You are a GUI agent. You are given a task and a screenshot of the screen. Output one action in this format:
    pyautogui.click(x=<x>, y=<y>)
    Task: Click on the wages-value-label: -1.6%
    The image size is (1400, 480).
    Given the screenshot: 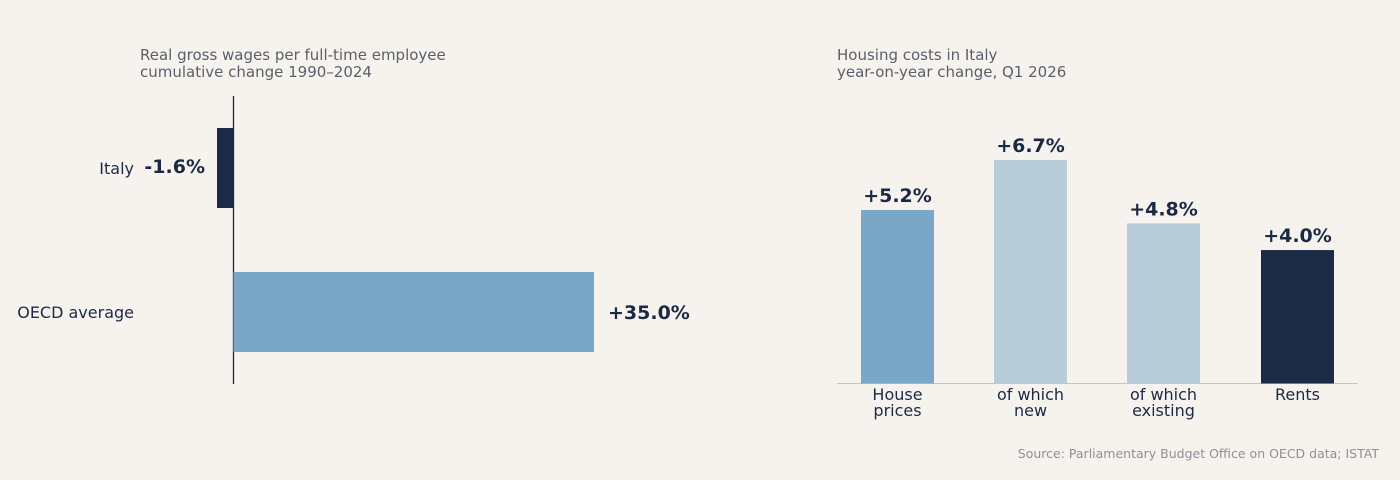 What is the action you would take?
    pyautogui.click(x=174, y=167)
    